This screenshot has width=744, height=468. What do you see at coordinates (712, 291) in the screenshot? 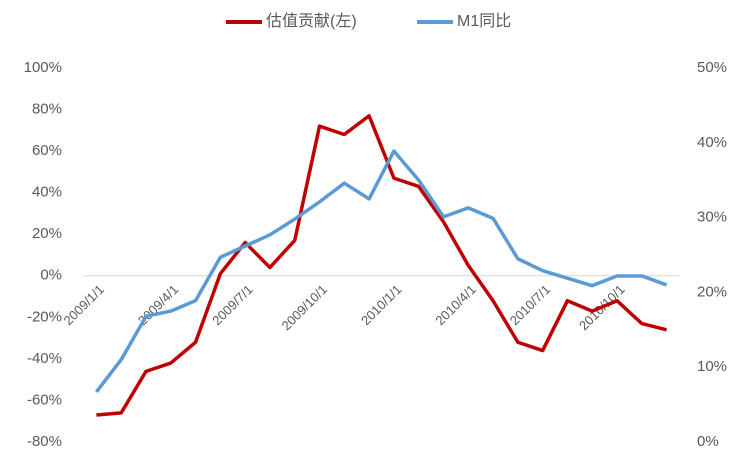
I see `y2-tick-label: 20%` at bounding box center [712, 291].